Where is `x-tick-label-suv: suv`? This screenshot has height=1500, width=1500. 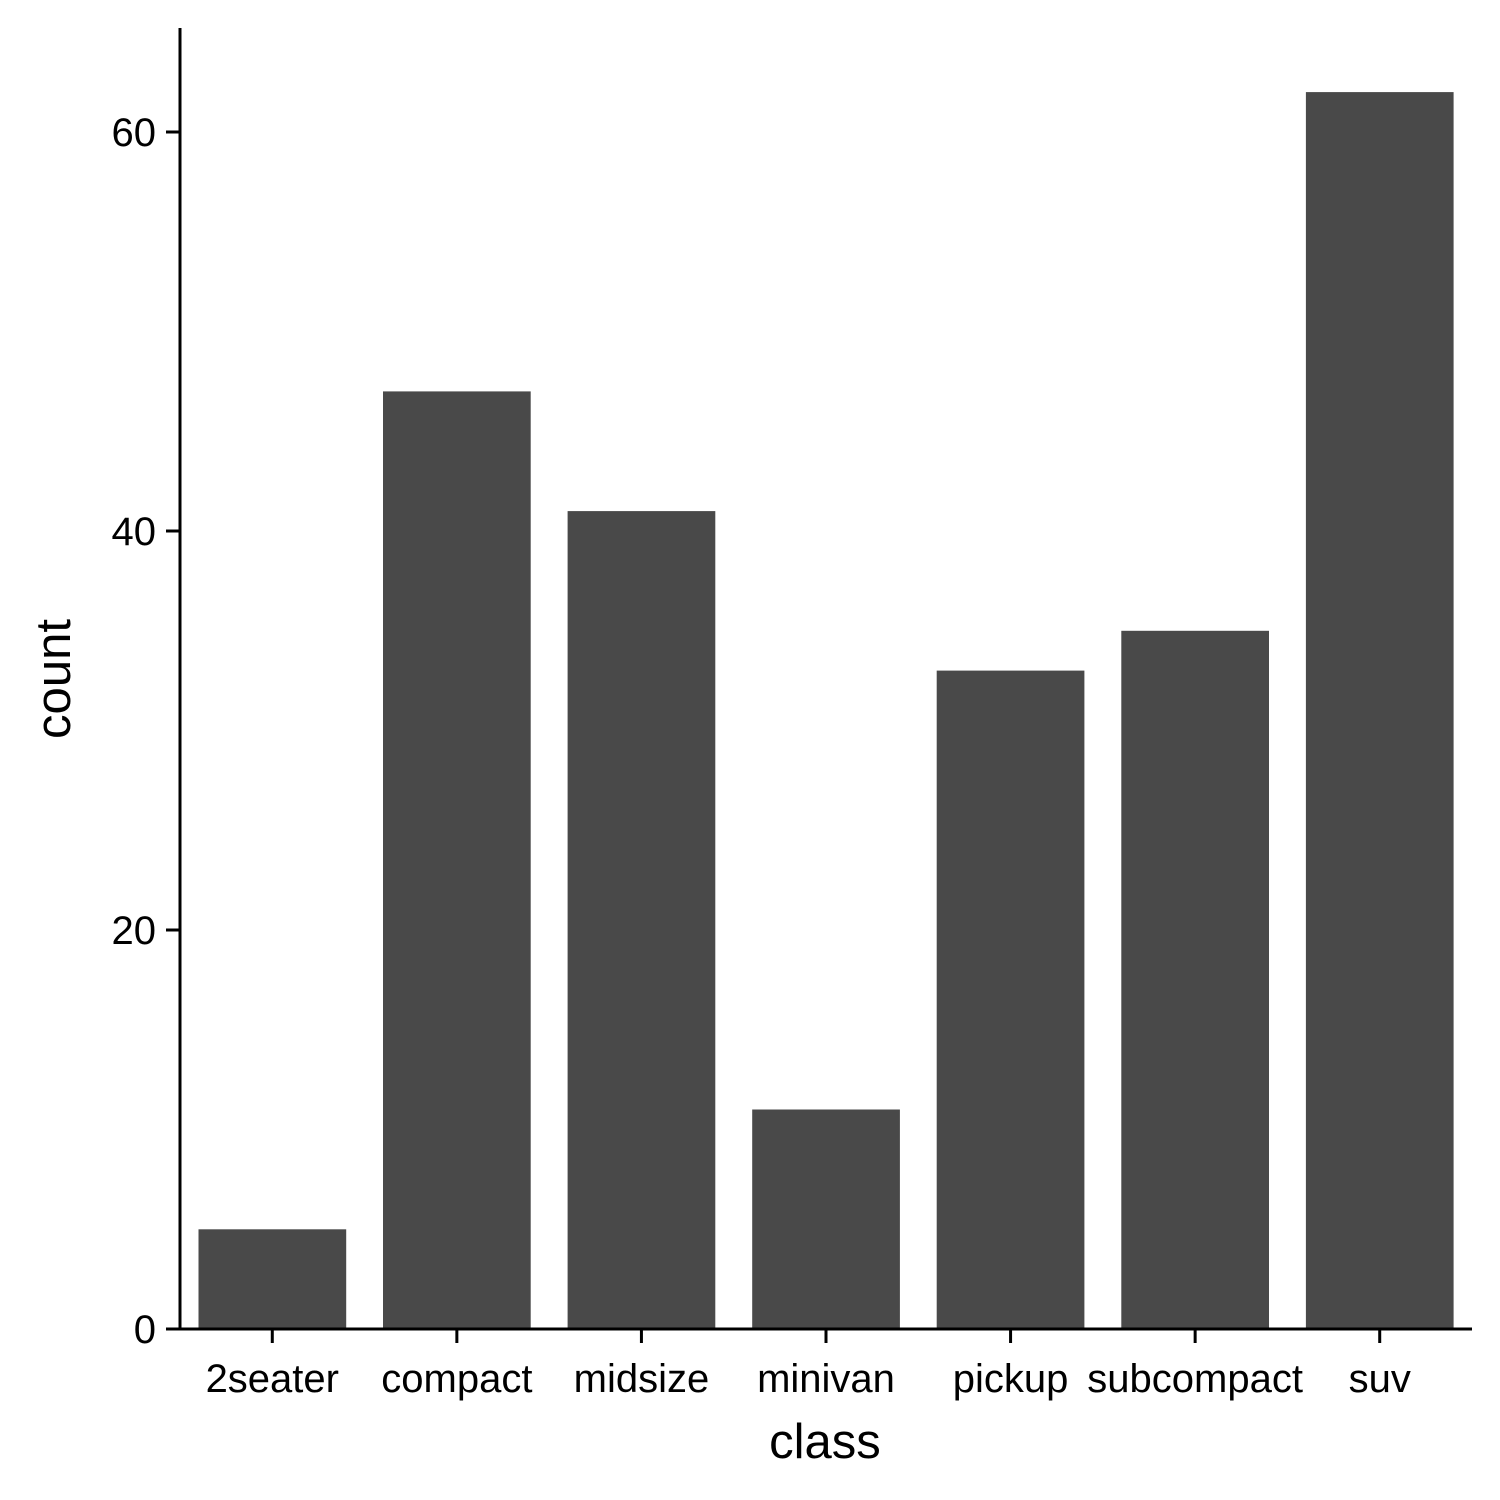
x-tick-label-suv: suv is located at coordinates (1380, 1379).